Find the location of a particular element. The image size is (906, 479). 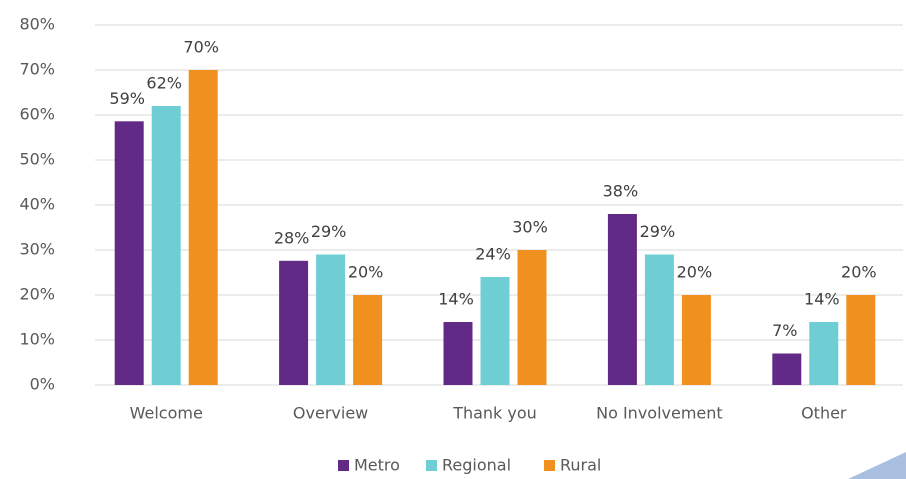

y-tick-label: 0% is located at coordinates (42, 384).